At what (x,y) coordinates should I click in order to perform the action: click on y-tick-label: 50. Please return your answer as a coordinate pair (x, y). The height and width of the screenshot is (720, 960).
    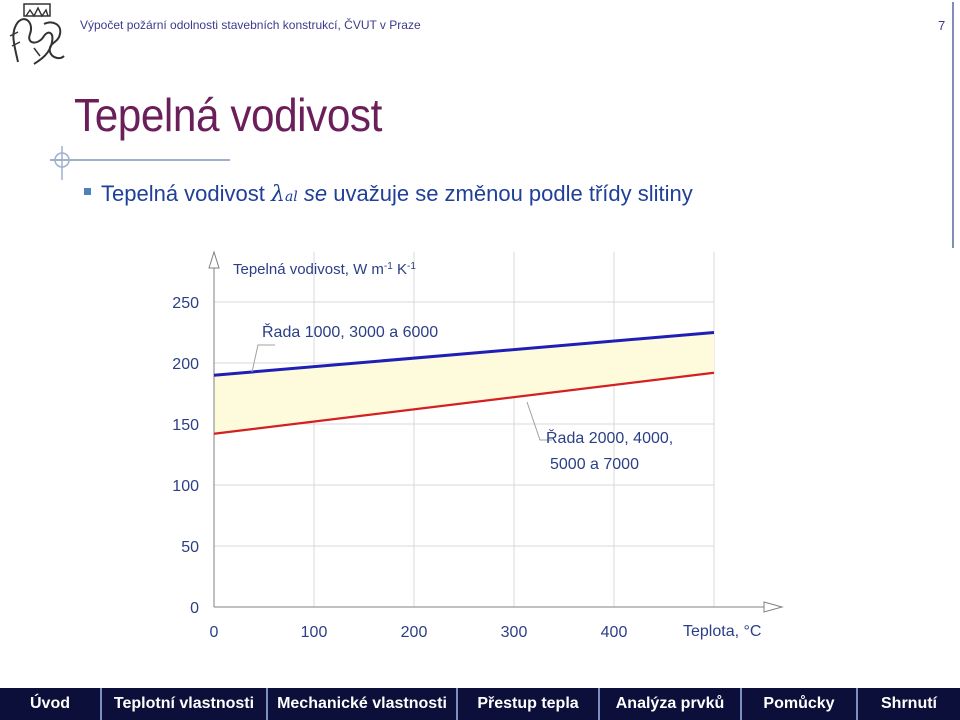
    Looking at the image, I should click on (190, 547).